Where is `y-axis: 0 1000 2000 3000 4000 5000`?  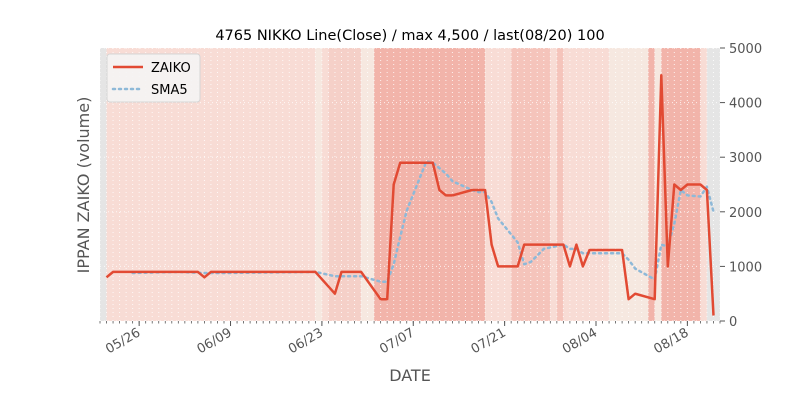 y-axis: 0 1000 2000 3000 4000 5000 is located at coordinates (741, 186).